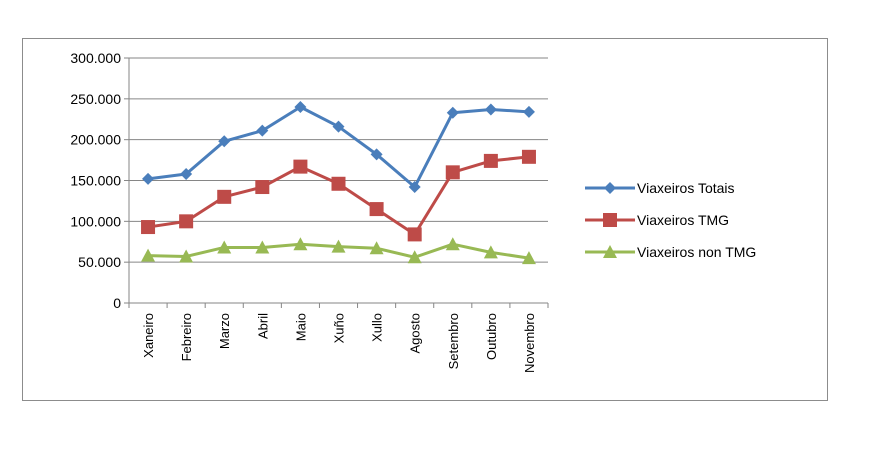 This screenshot has width=881, height=451. Describe the element at coordinates (262, 326) in the screenshot. I see `x-tick-label: Abril` at that location.